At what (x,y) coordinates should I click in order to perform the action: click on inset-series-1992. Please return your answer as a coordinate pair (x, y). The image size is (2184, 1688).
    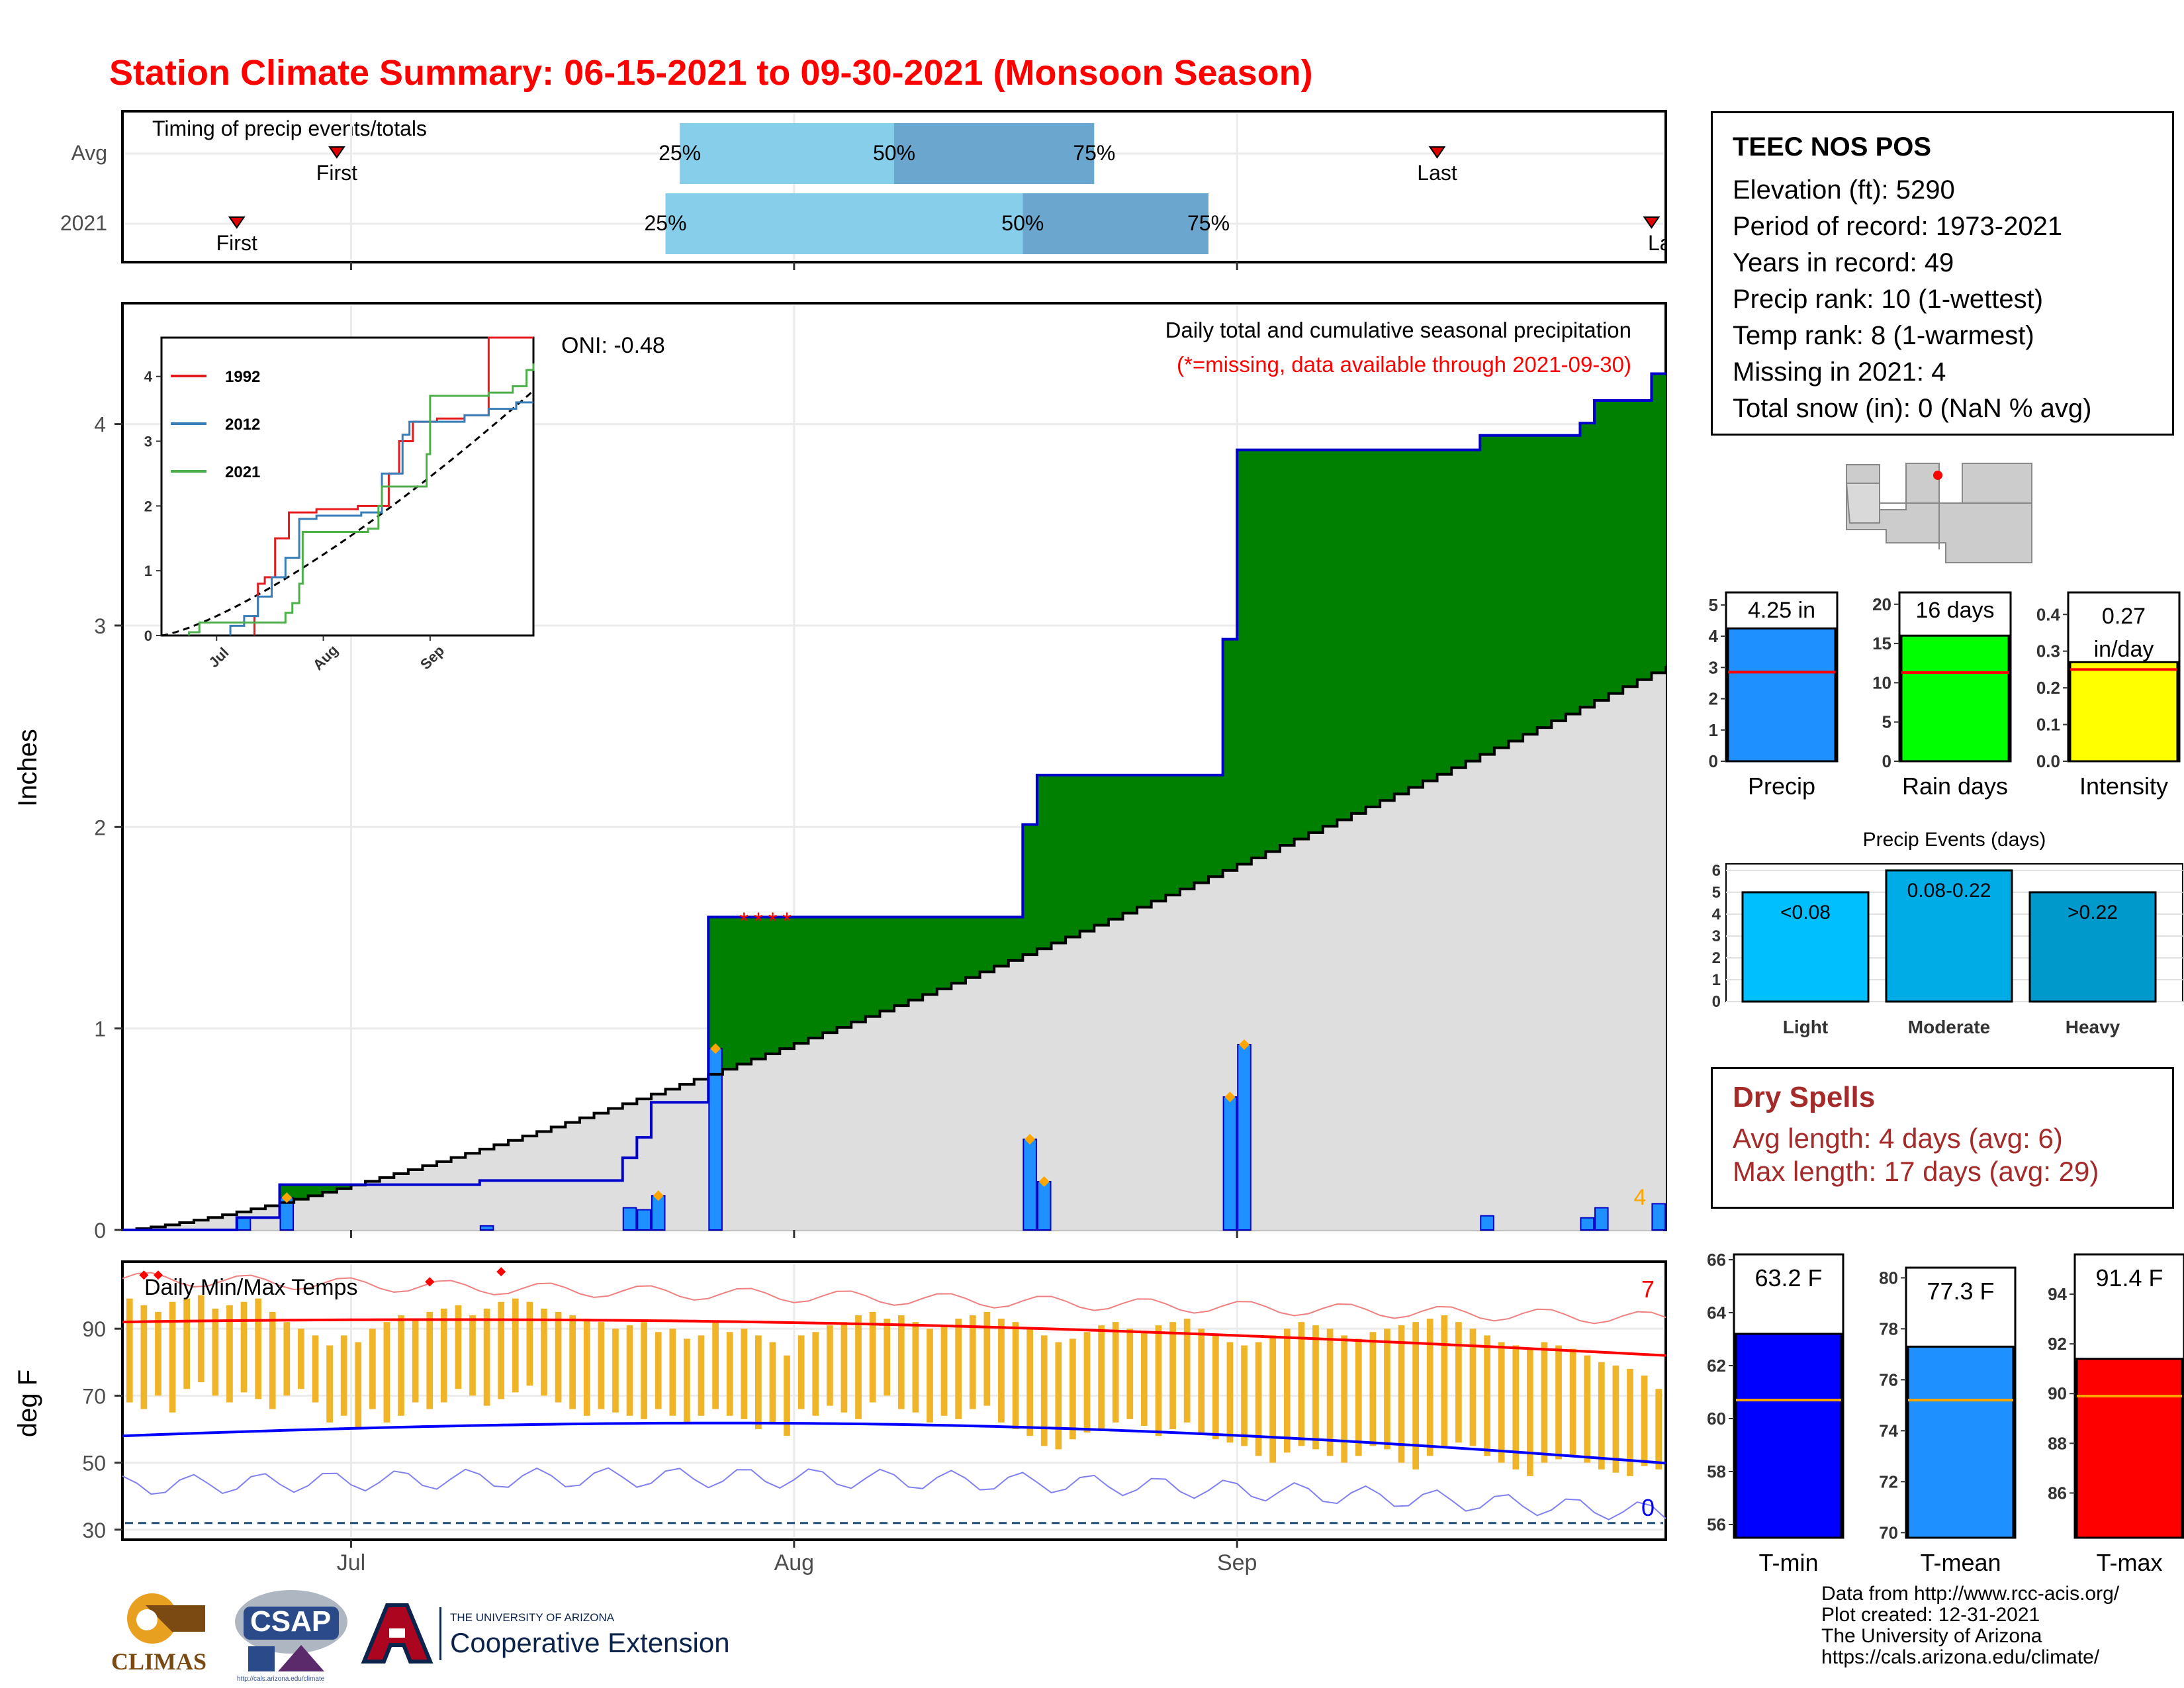
    Looking at the image, I should click on (393, 485).